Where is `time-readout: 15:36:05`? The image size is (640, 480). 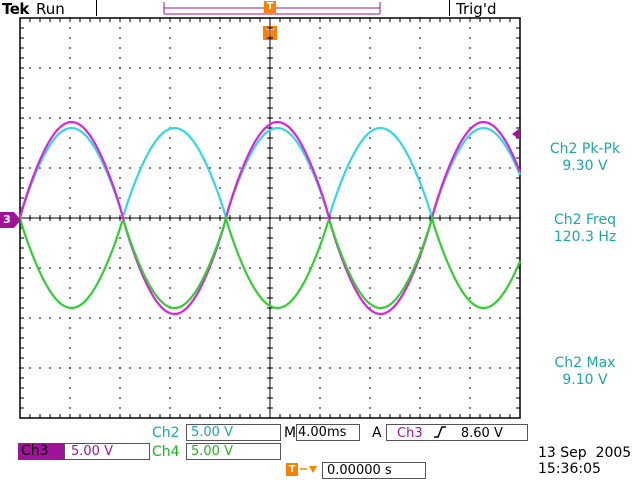 time-readout: 15:36:05 is located at coordinates (569, 469).